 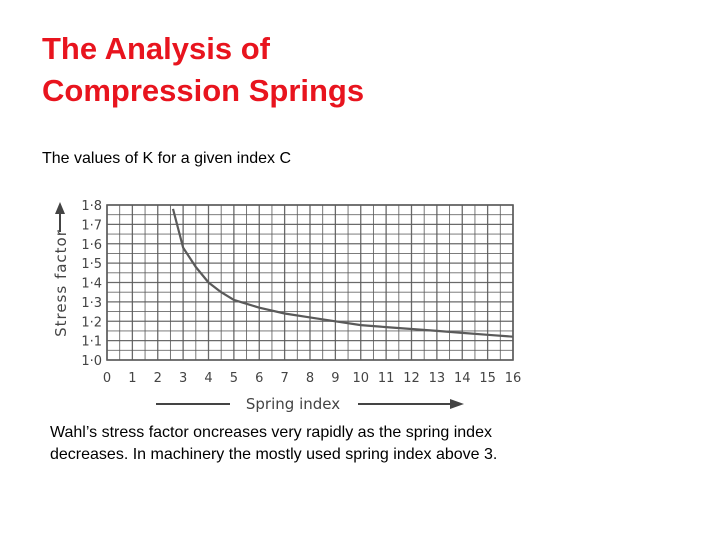 What do you see at coordinates (132, 378) in the screenshot?
I see `x-tick-label: 1` at bounding box center [132, 378].